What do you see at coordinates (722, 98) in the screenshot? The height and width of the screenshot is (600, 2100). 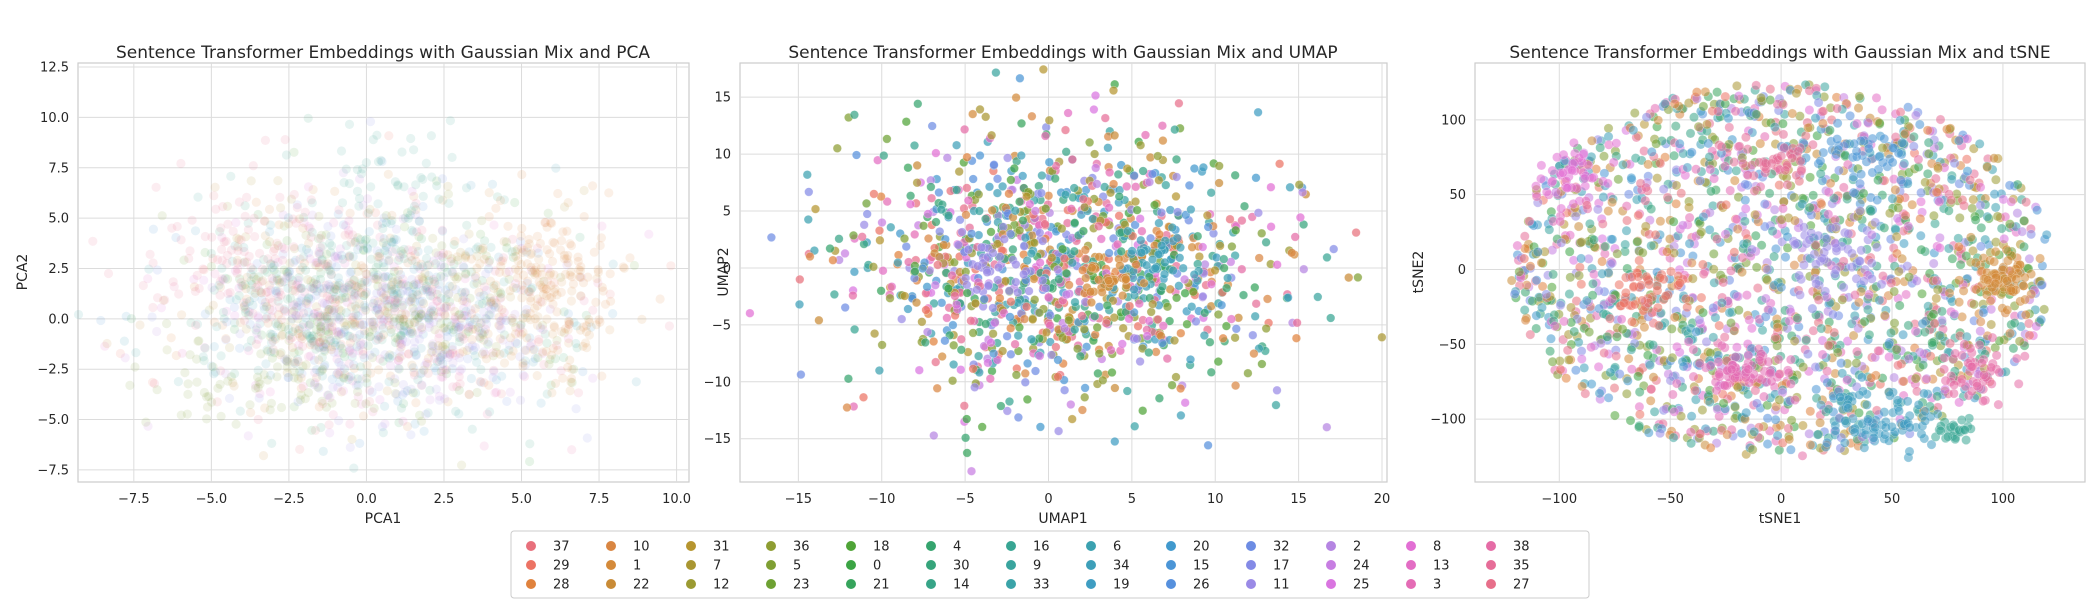 I see `y-tick-label: 15` at bounding box center [722, 98].